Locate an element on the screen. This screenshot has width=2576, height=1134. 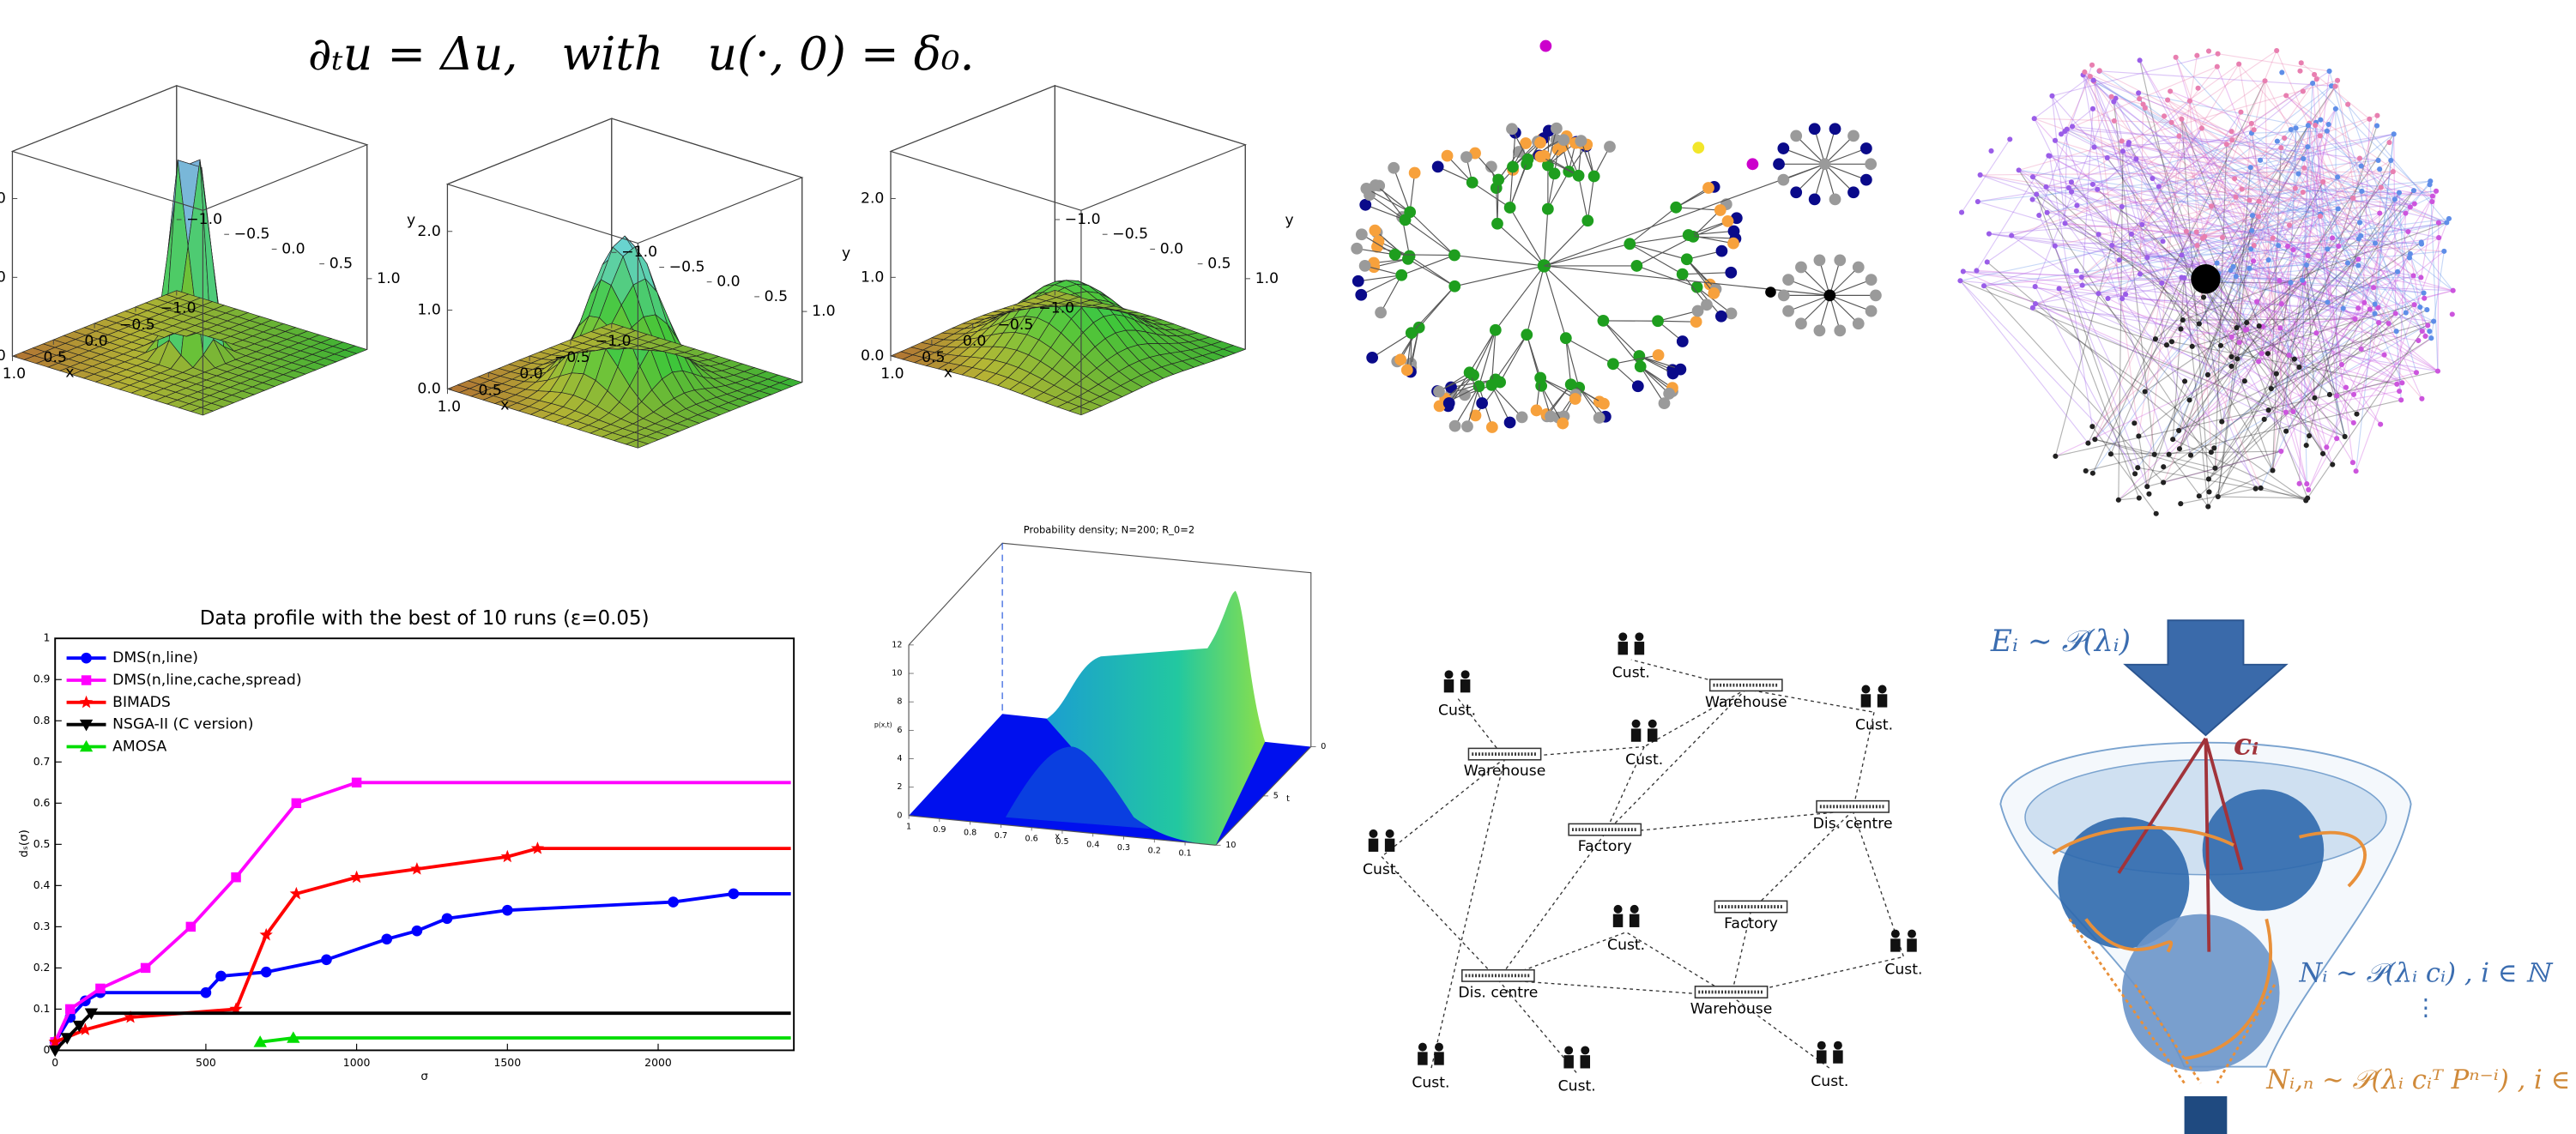
legend-marker is located at coordinates (86, 680).